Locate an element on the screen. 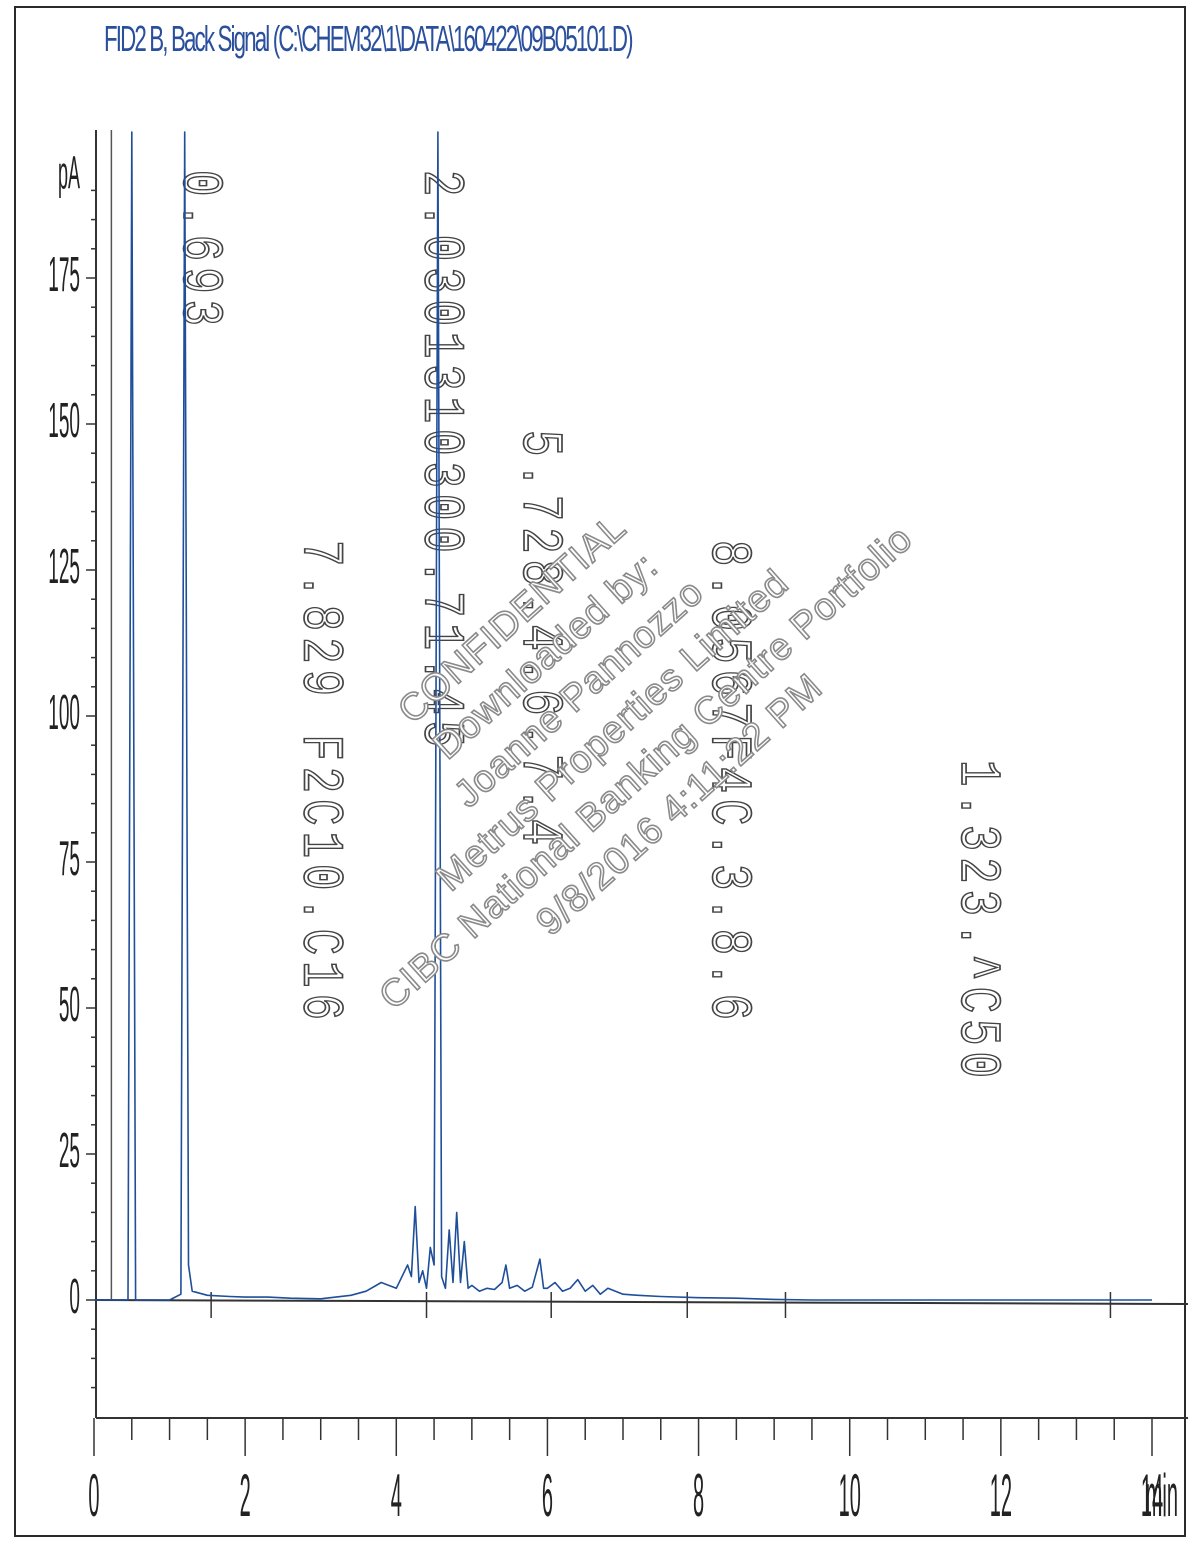  y-tick-label: 50 is located at coordinates (69, 1003).